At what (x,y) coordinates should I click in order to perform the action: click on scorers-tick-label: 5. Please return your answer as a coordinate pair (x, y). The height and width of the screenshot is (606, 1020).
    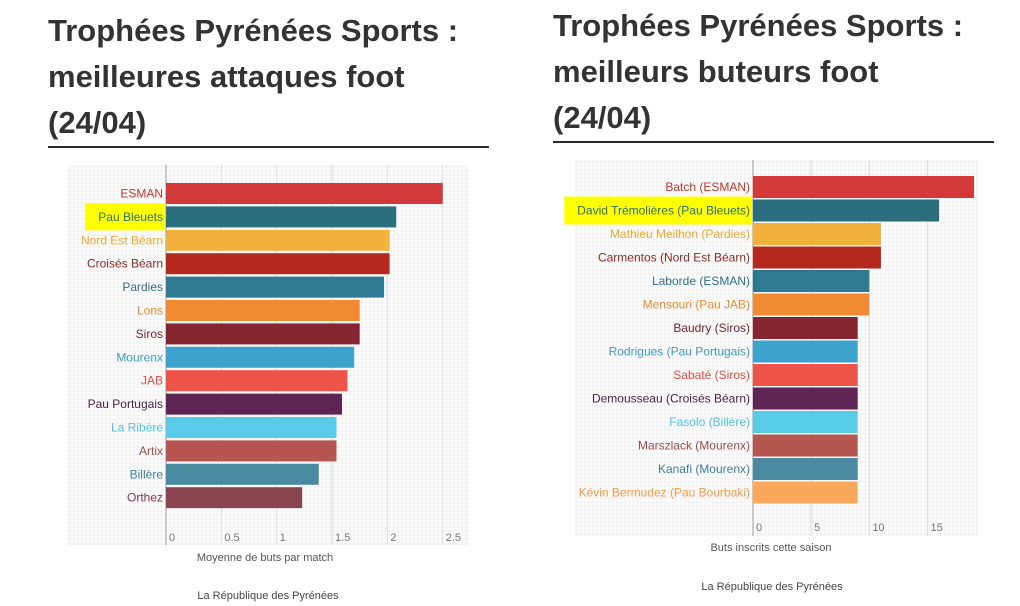
    Looking at the image, I should click on (817, 528).